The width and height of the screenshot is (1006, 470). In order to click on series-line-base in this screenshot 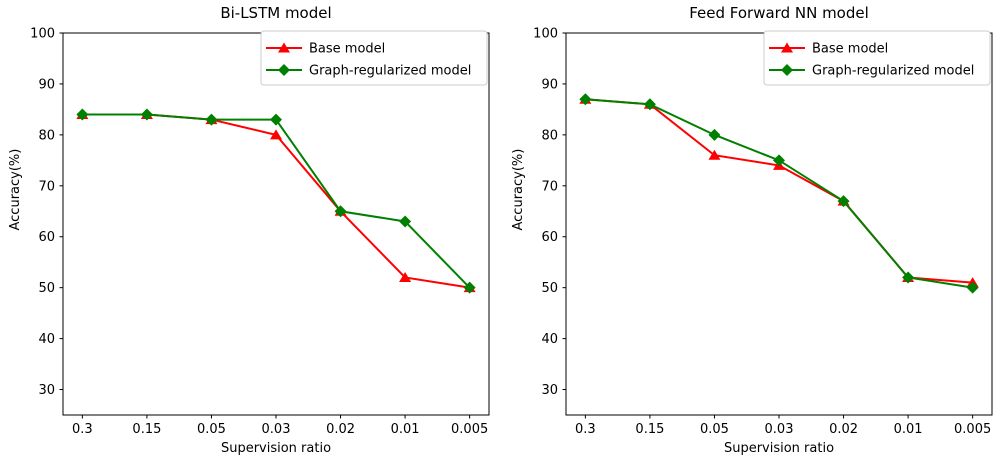, I will do `click(276, 201)`.